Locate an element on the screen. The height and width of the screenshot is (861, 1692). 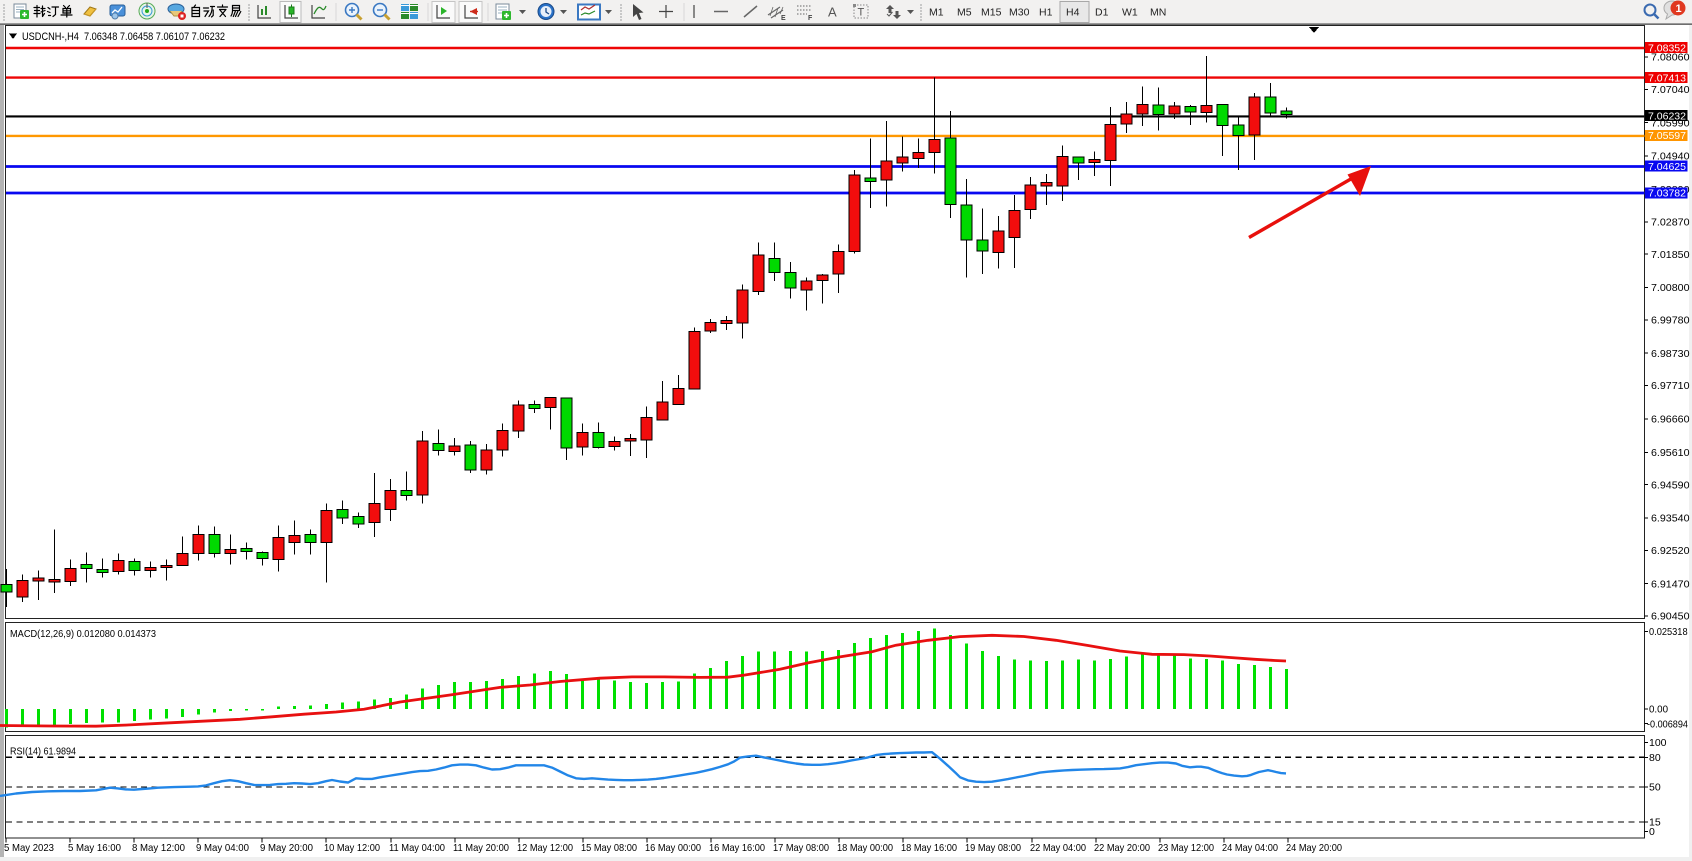
svg-text: 80 is located at coordinates (1655, 758).